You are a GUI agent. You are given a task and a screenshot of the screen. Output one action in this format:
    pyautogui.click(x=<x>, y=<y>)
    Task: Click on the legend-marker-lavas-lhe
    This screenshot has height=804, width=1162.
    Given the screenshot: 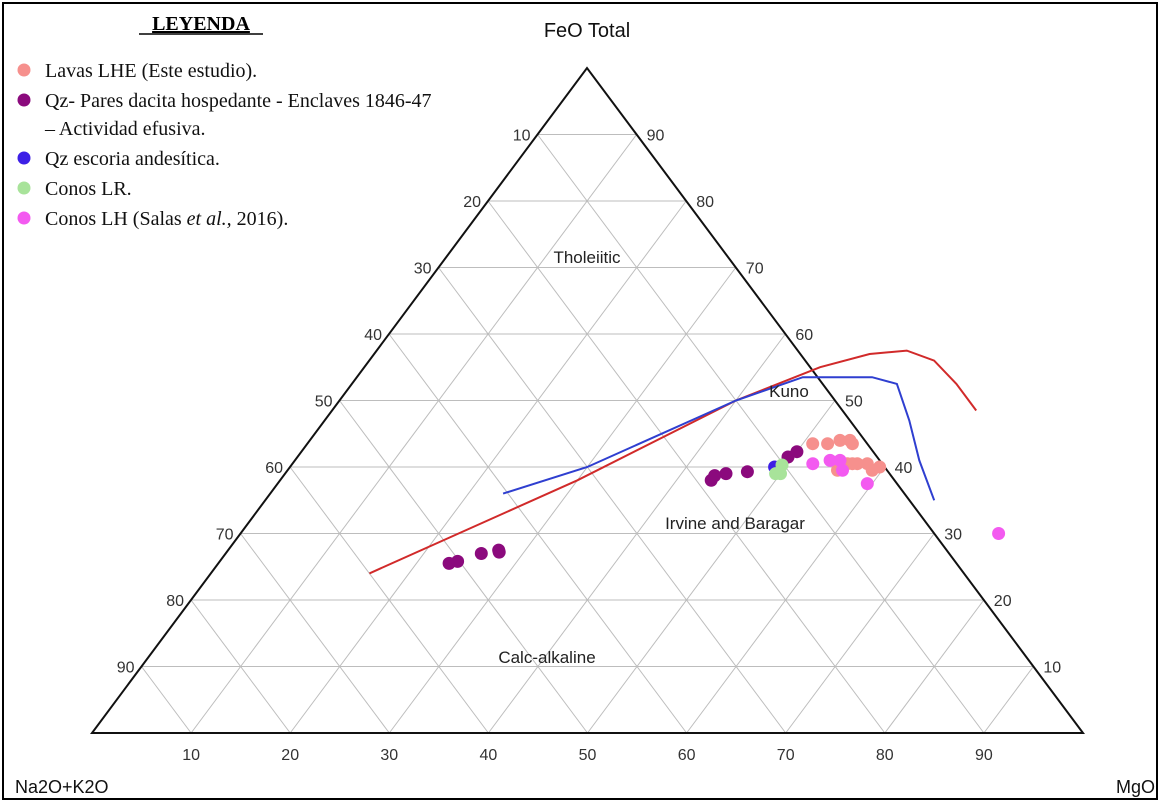 What is the action you would take?
    pyautogui.click(x=24, y=70)
    